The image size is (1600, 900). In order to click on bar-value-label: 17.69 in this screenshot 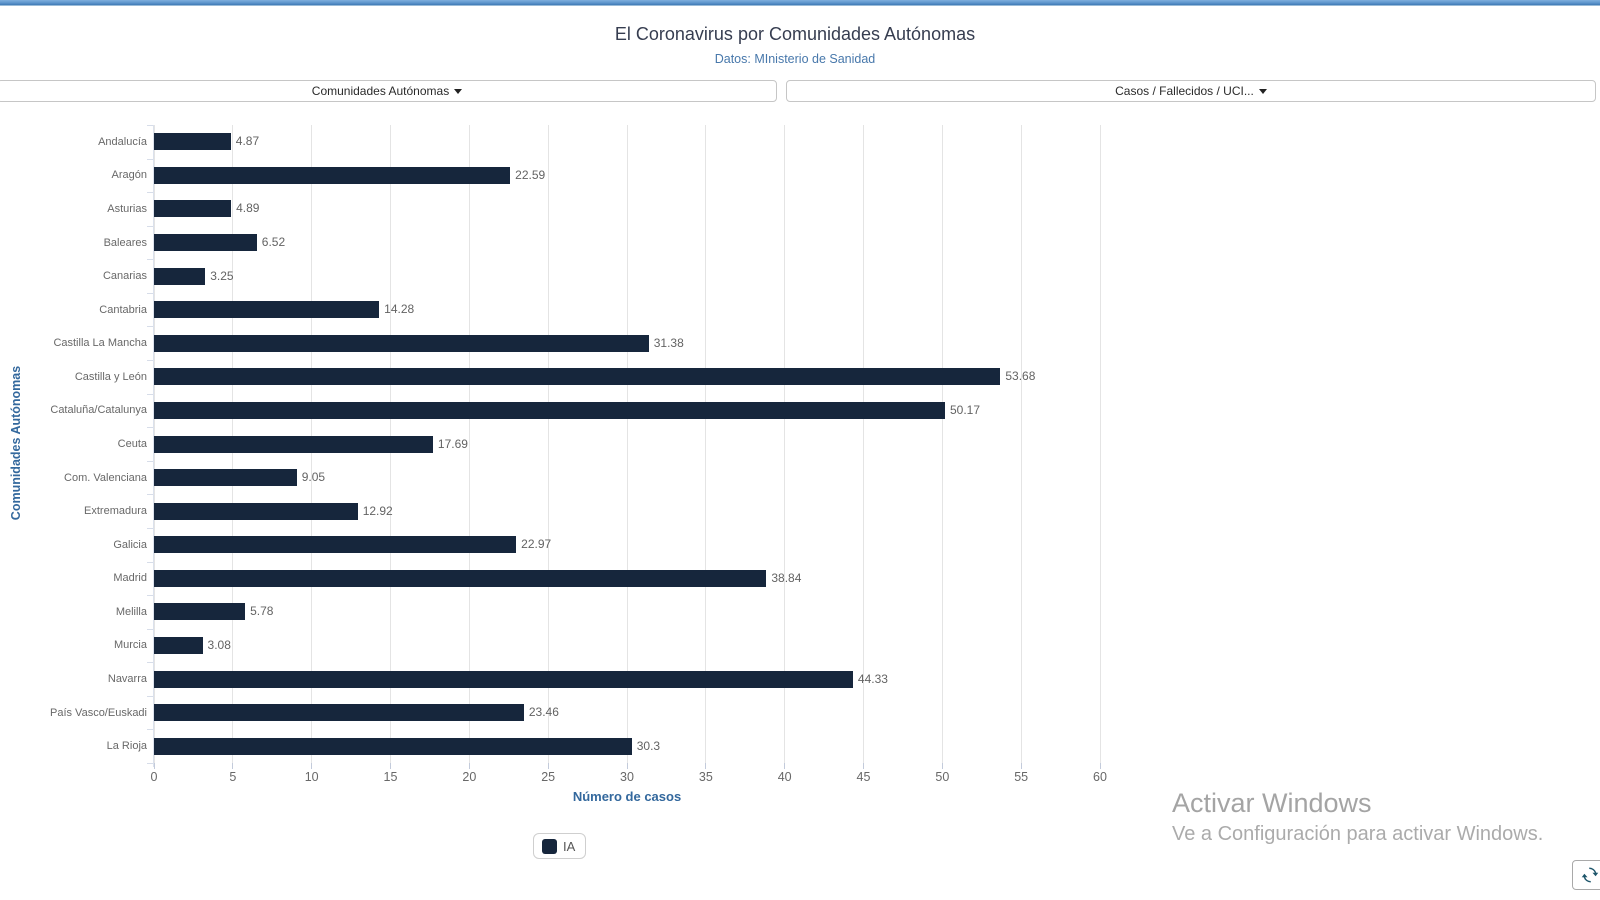, I will do `click(452, 443)`.